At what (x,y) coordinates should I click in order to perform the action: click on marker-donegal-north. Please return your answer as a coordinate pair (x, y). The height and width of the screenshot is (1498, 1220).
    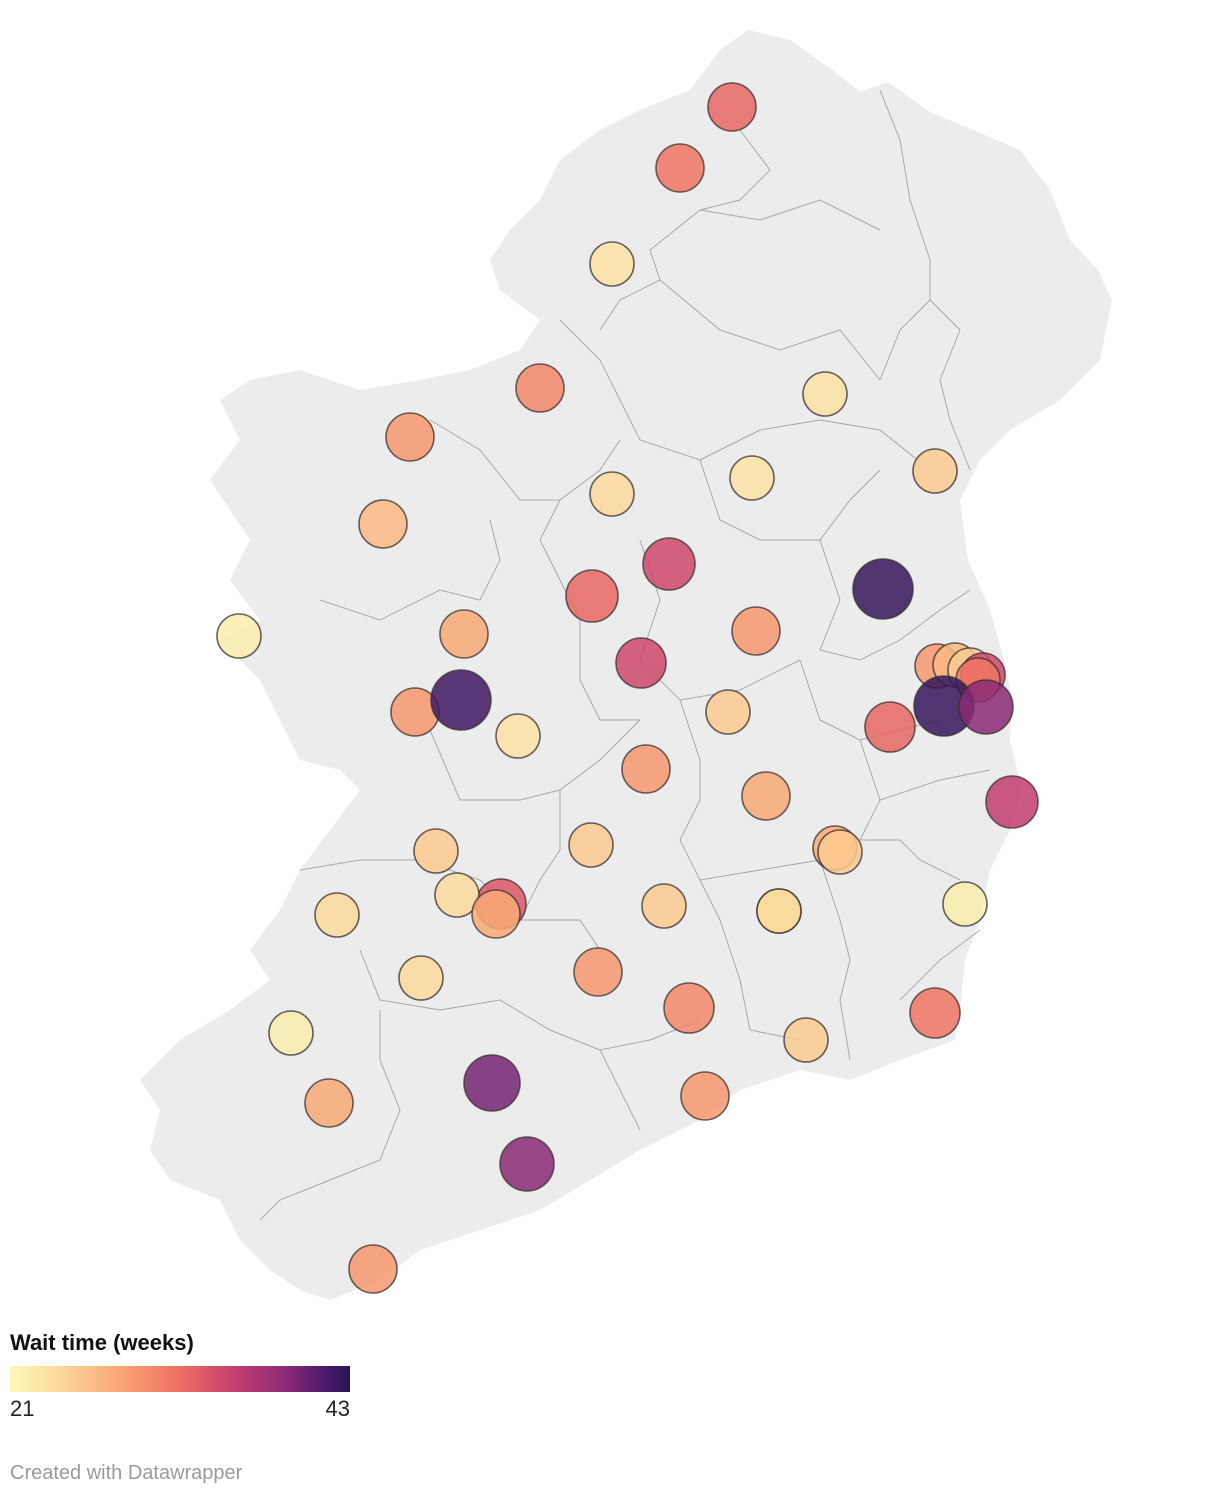
    Looking at the image, I should click on (732, 107).